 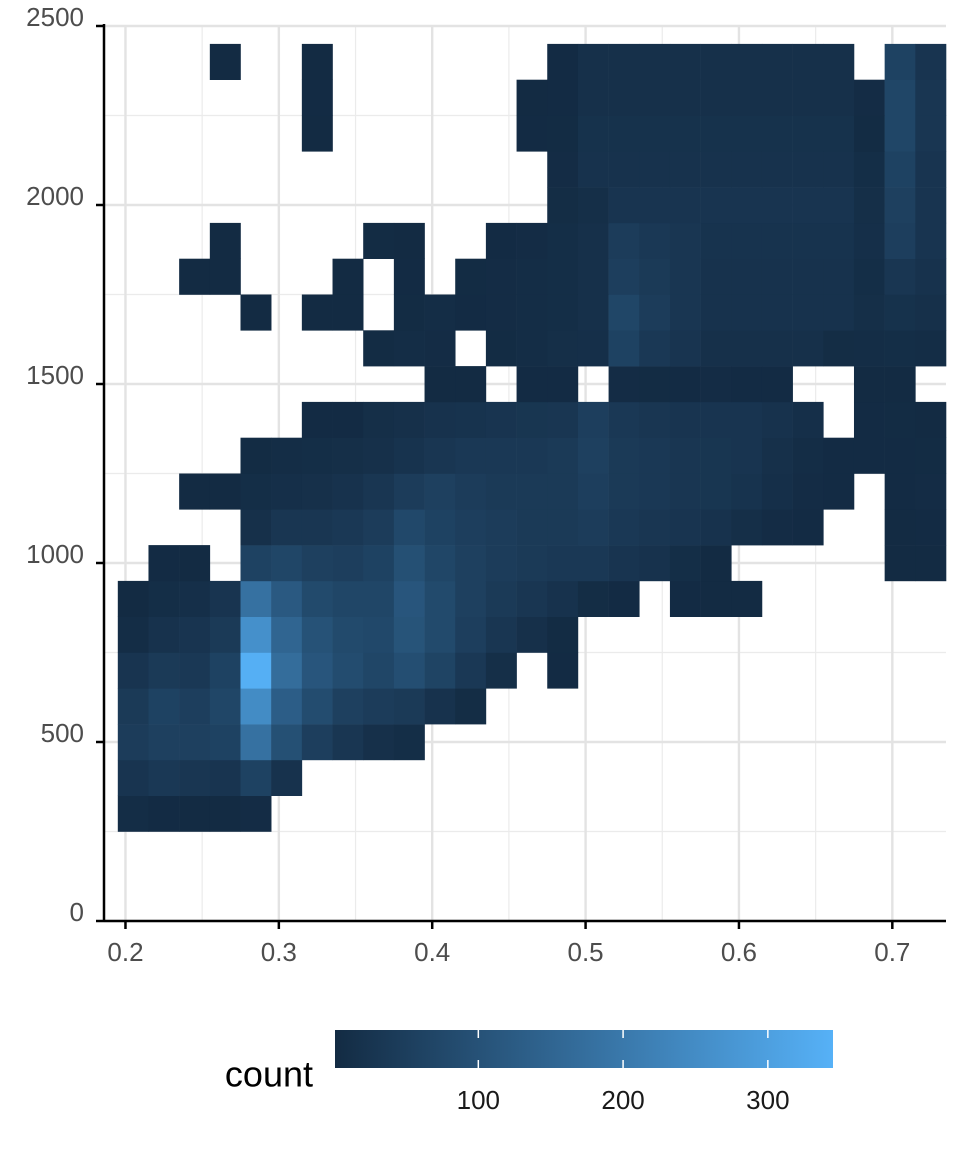 What do you see at coordinates (622, 1100) in the screenshot?
I see `colorbar-tick-label: 200` at bounding box center [622, 1100].